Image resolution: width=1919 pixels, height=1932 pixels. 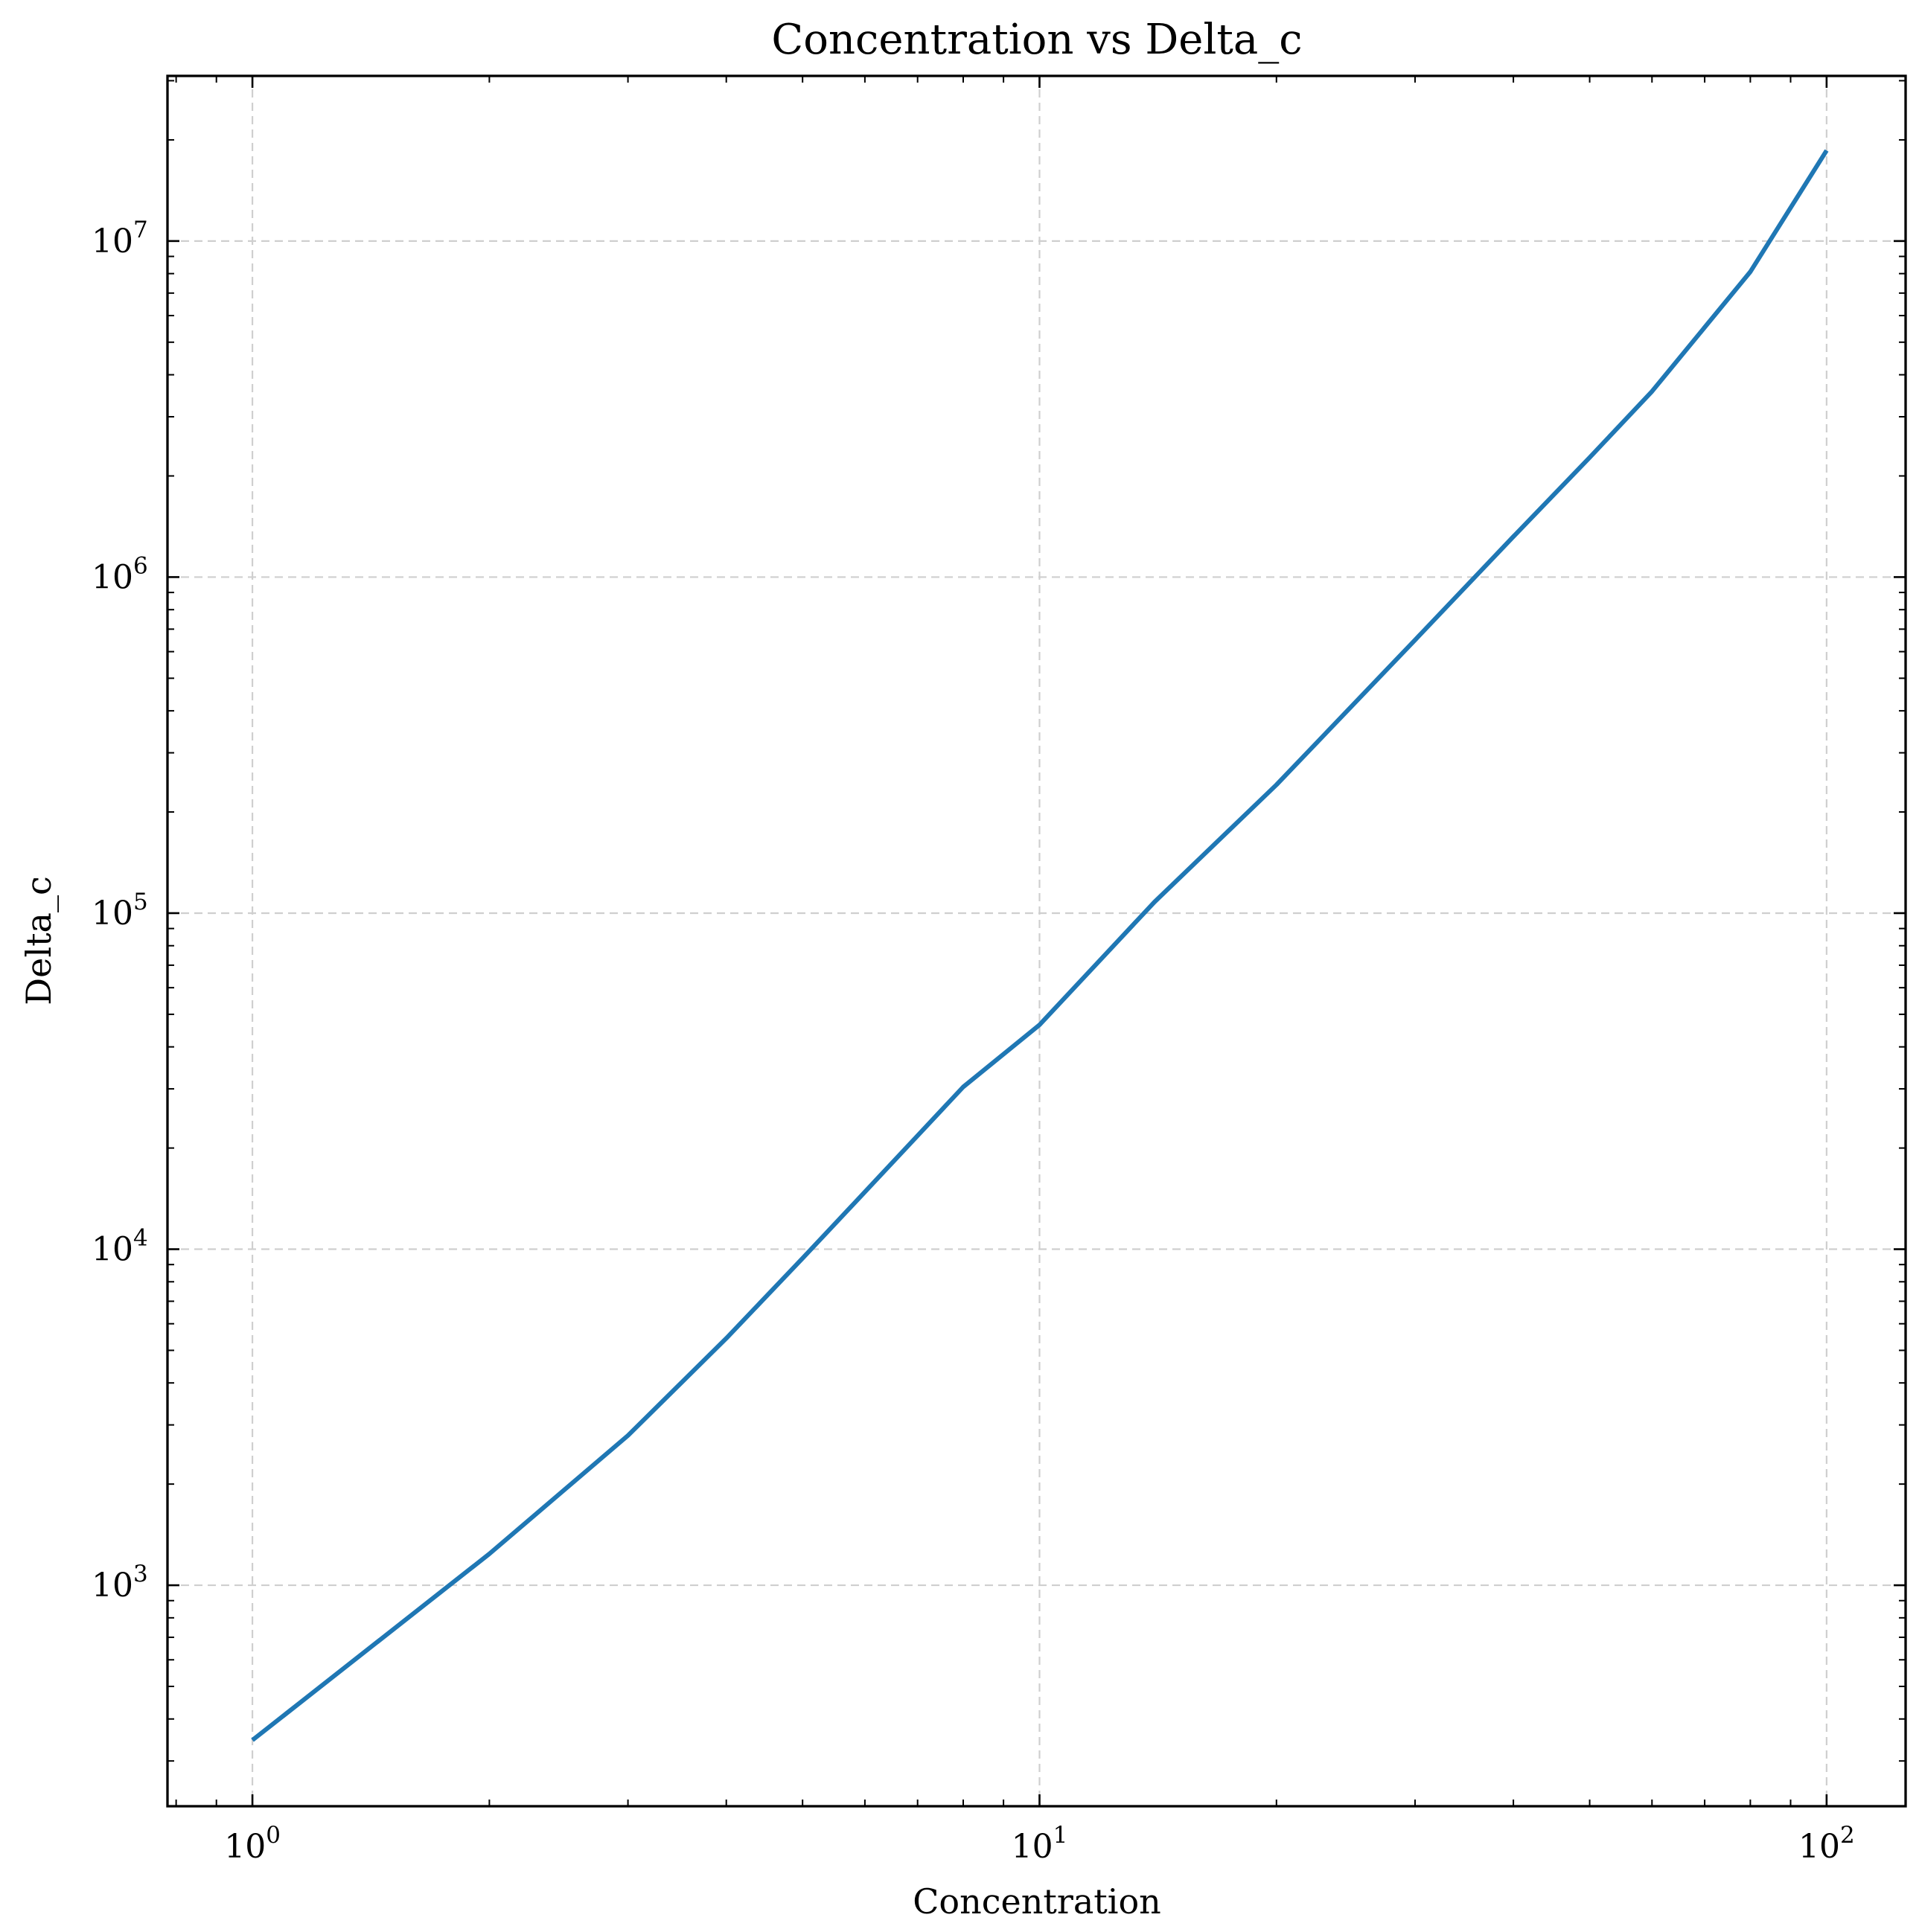 What do you see at coordinates (39, 940) in the screenshot?
I see `y-axis-label: Delta_c` at bounding box center [39, 940].